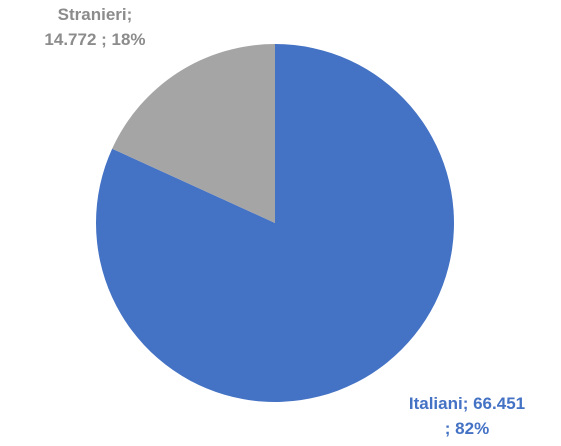 The width and height of the screenshot is (561, 446). What do you see at coordinates (467, 403) in the screenshot?
I see `data-label-italiani-line1: Italiani; 66.451` at bounding box center [467, 403].